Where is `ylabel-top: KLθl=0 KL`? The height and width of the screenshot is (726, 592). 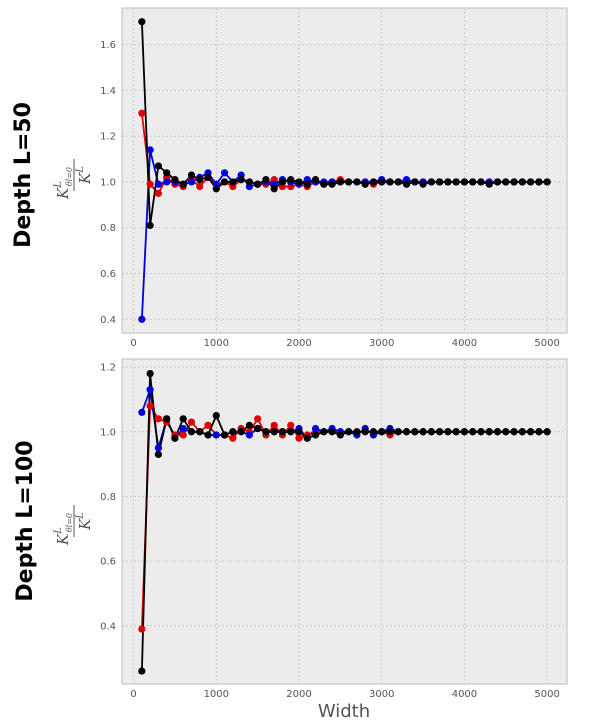 ylabel-top: KLθl=0 KL is located at coordinates (73, 179).